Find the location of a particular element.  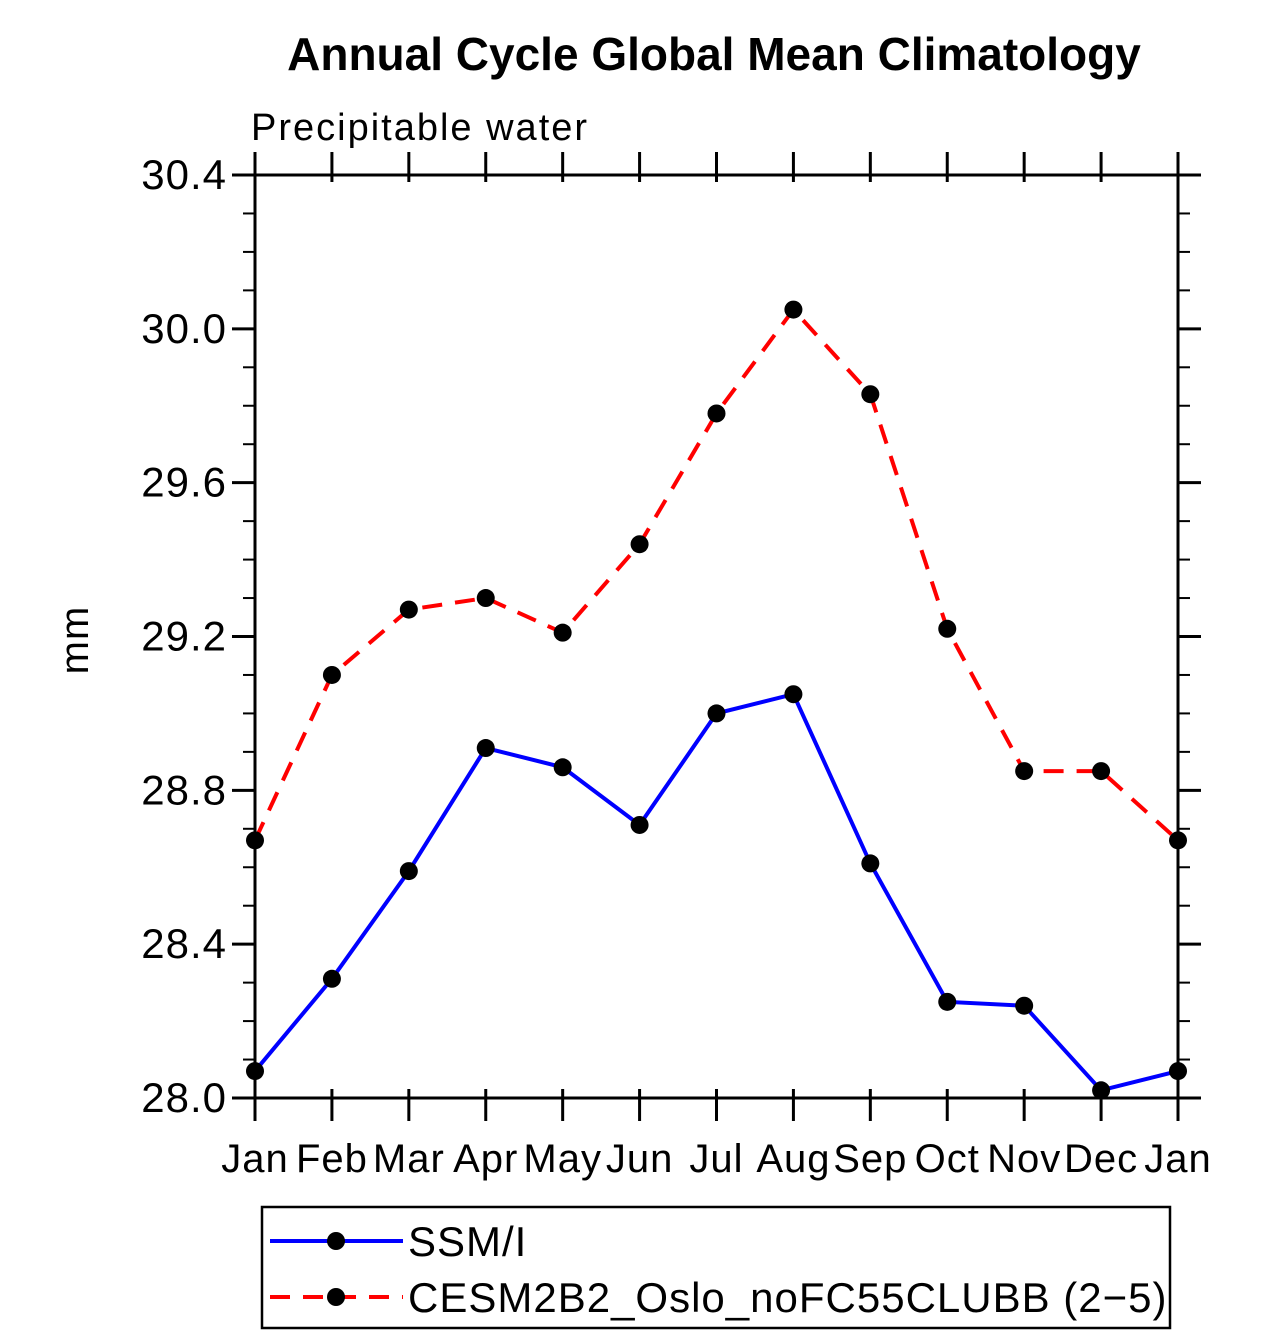

legend-box: SSM/I CESM2B2_Oslo_noFC55CLUBB (2−5) is located at coordinates (716, 1267).